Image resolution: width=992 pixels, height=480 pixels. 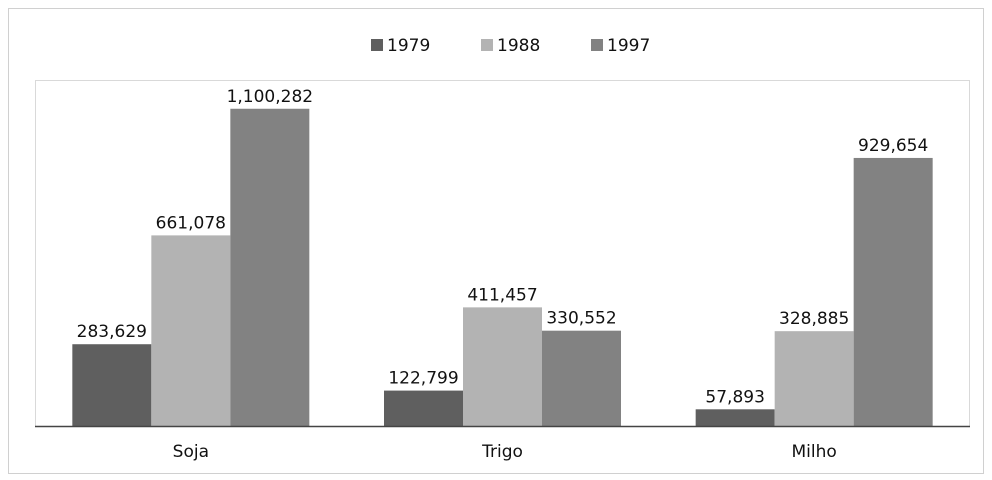 What do you see at coordinates (734, 397) in the screenshot?
I see `value-label: 57,893` at bounding box center [734, 397].